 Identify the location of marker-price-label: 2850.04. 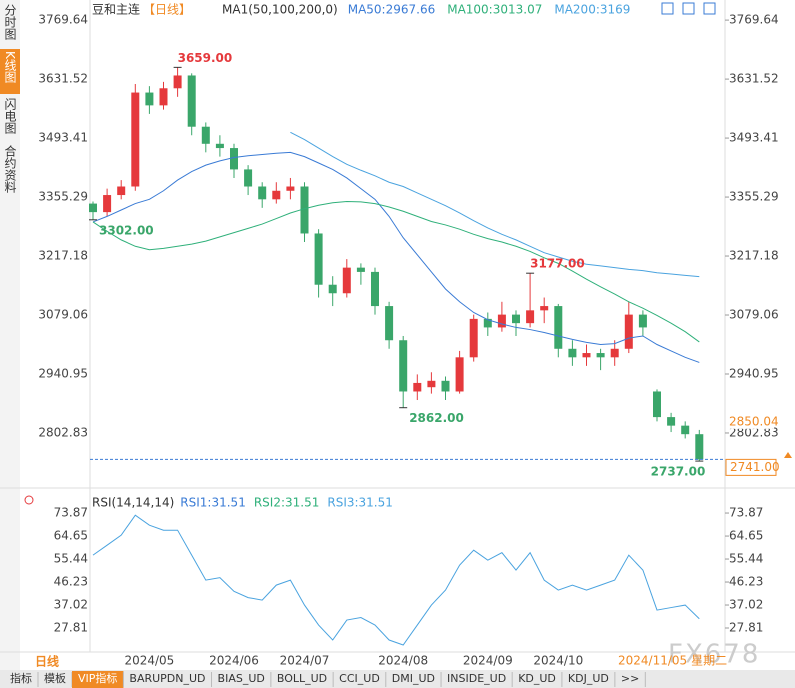
(754, 421).